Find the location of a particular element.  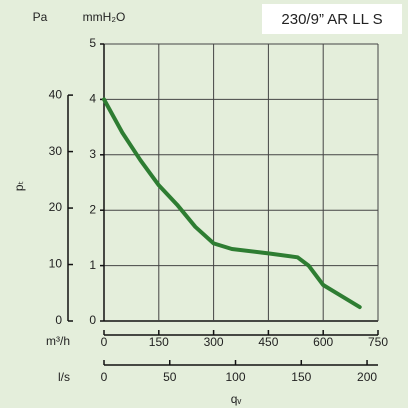

x-tick-label: 300 is located at coordinates (214, 342).